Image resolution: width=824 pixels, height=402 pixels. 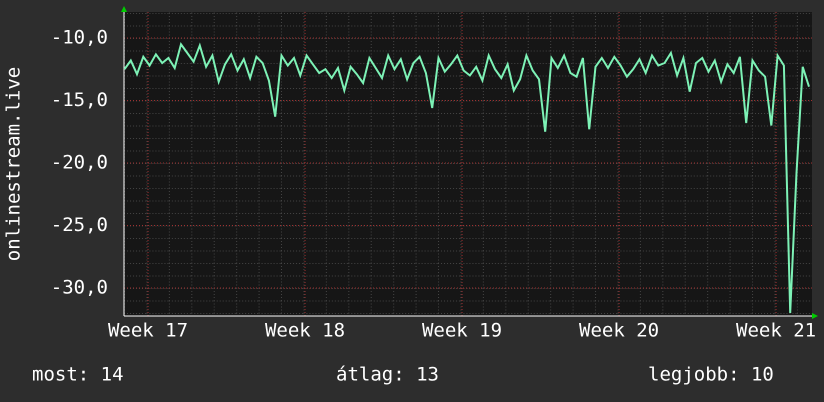 I want to click on x-tick-label: Week 17, so click(x=148, y=331).